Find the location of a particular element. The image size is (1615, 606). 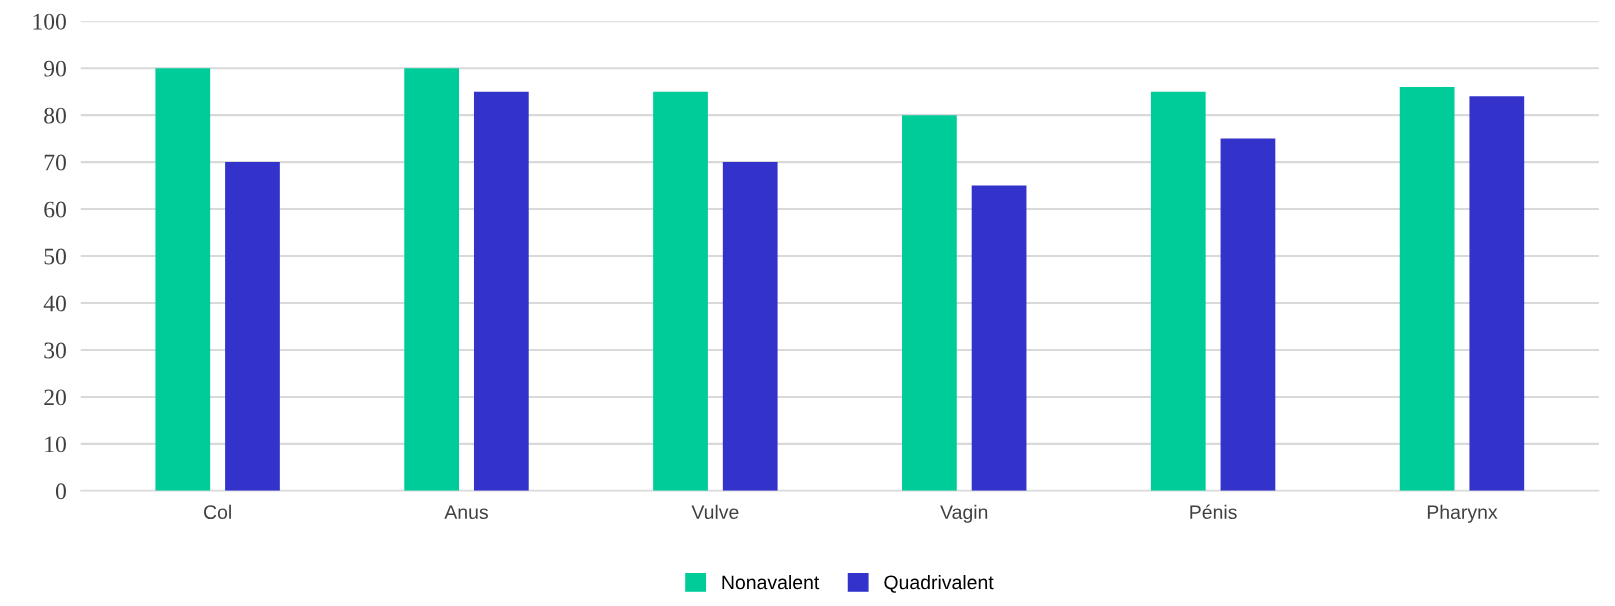

legend-label: Nonavalent is located at coordinates (771, 582).